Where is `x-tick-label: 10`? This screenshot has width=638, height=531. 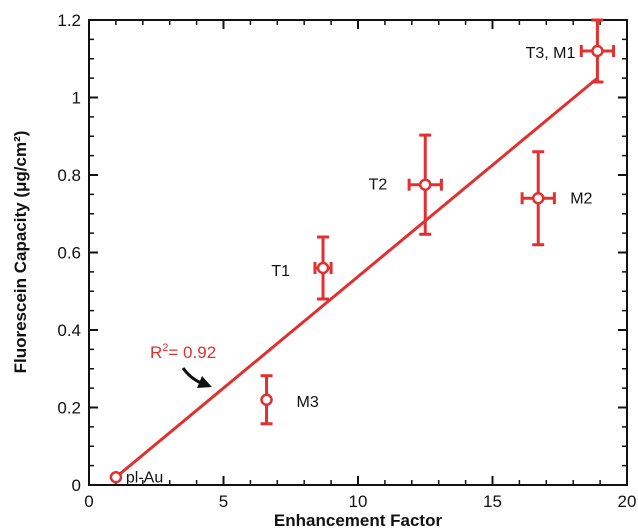
x-tick-label: 10 is located at coordinates (358, 501).